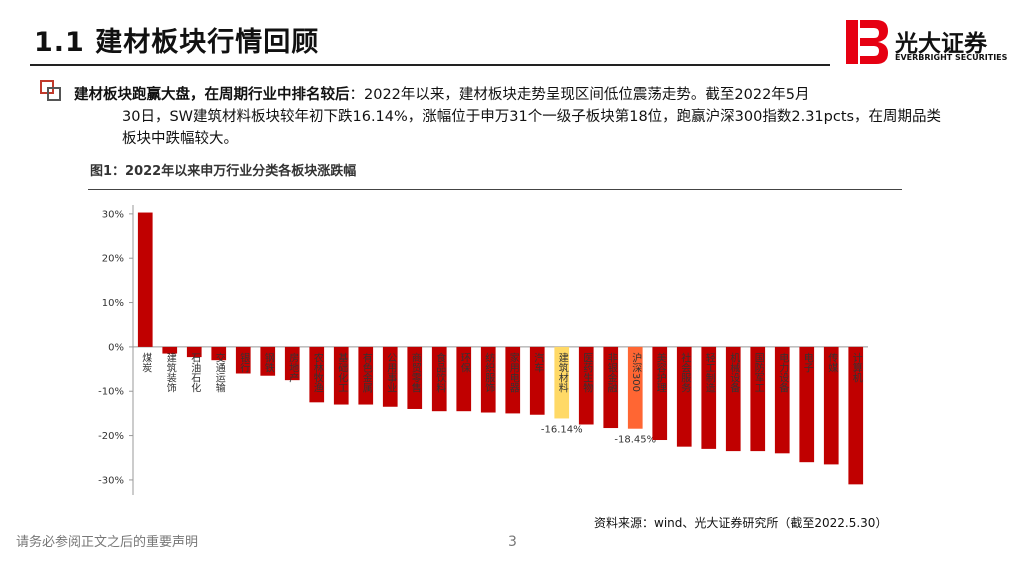 The height and width of the screenshot is (576, 1024). What do you see at coordinates (170, 373) in the screenshot?
I see `x-tick-label: 建筑装饰` at bounding box center [170, 373].